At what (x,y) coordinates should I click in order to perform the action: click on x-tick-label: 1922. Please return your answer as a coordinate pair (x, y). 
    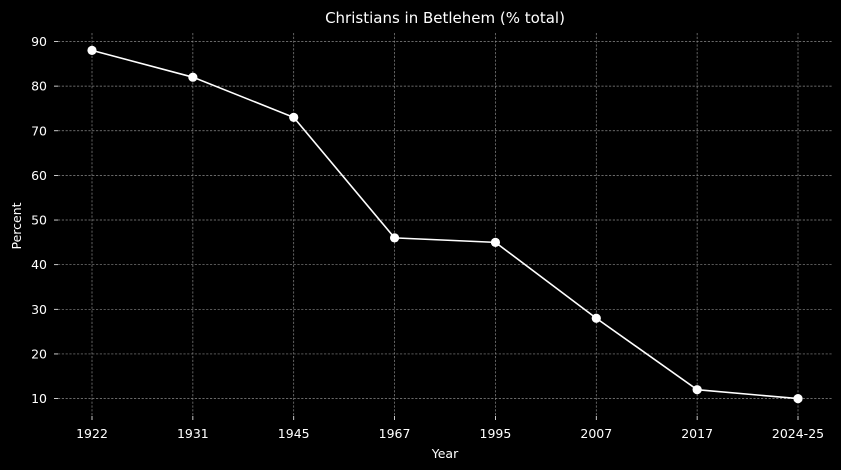
    Looking at the image, I should click on (92, 433).